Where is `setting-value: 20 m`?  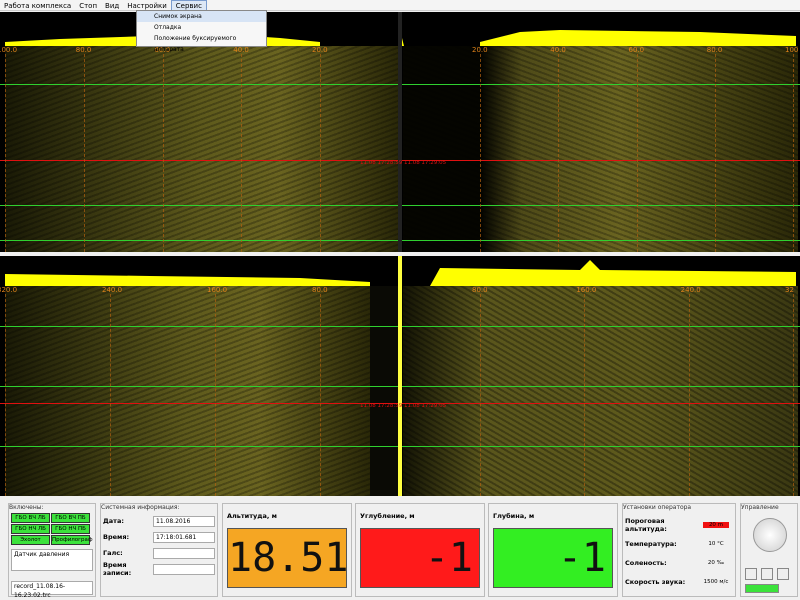 setting-value: 20 m is located at coordinates (716, 525).